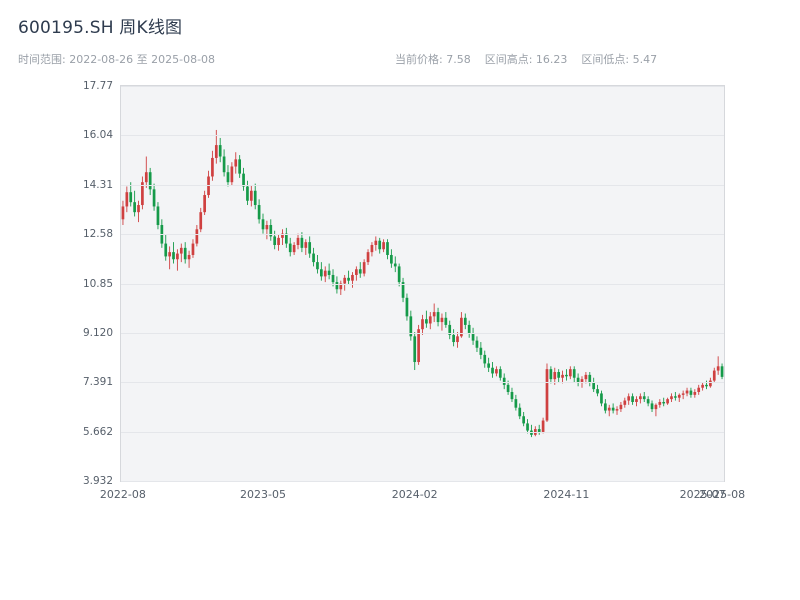 The height and width of the screenshot is (600, 800). I want to click on price-stats: 当前价格: 7.58 区间高点: 16.23 区间低点: 5.47, so click(533, 59).